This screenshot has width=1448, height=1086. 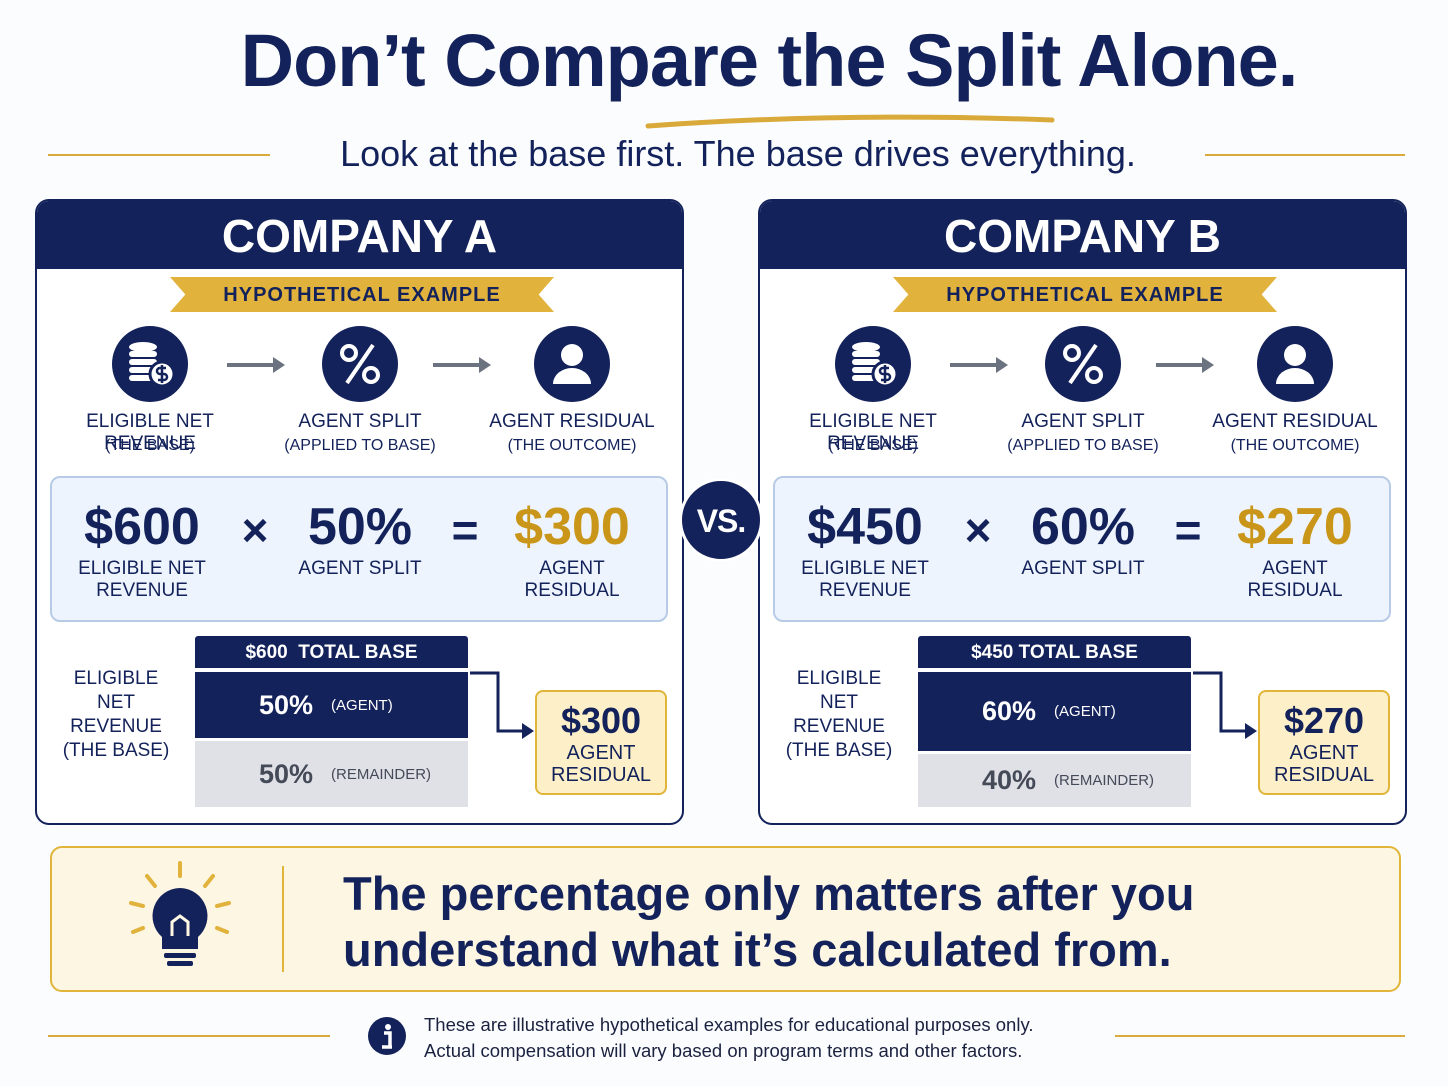 What do you see at coordinates (331, 739) in the screenshot?
I see `bar-column: 50% (AGENT) 50% (REMAINDER)` at bounding box center [331, 739].